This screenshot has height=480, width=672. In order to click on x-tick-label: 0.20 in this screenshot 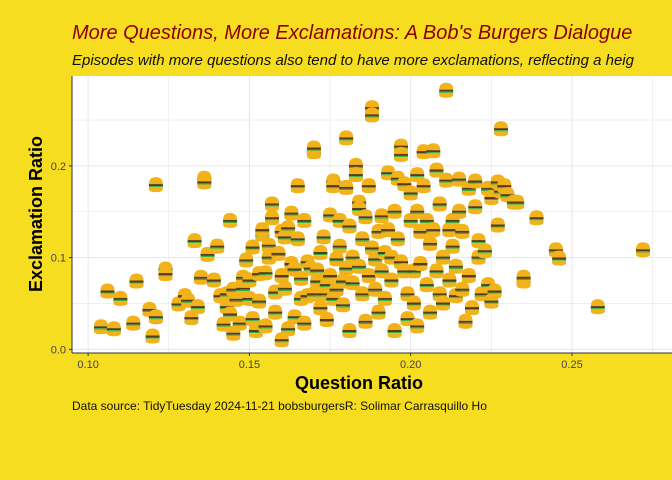, I will do `click(410, 365)`.